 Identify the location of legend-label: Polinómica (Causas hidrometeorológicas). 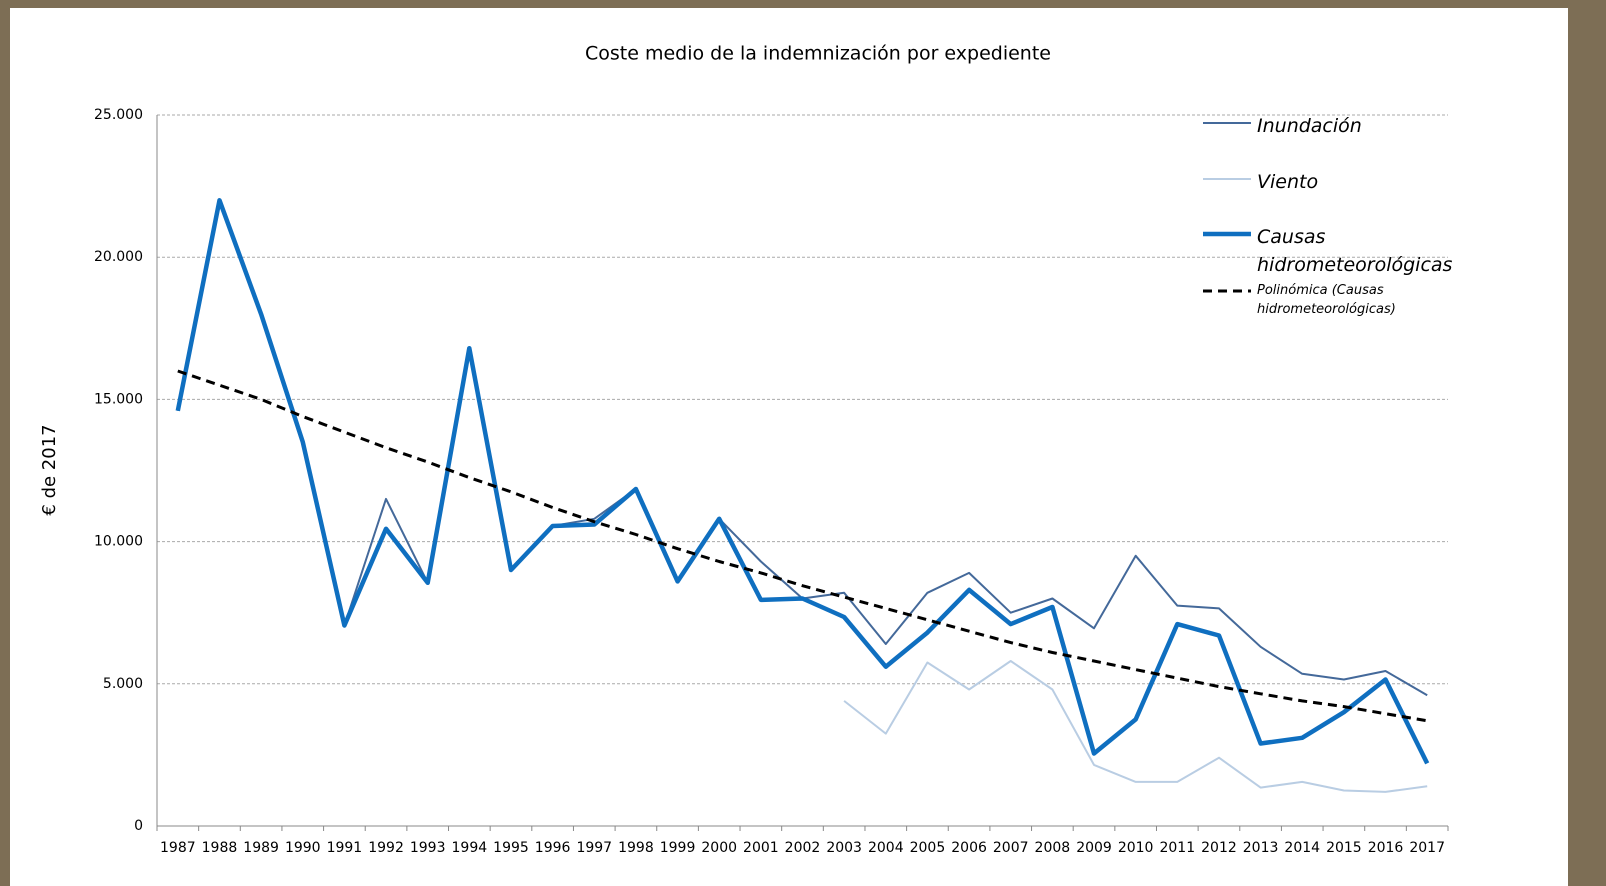
(1326, 300).